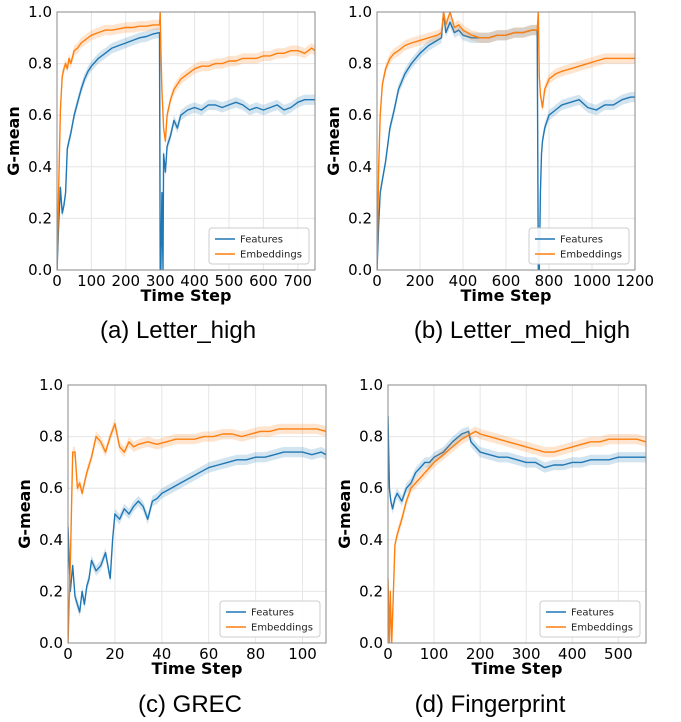 Image resolution: width=681 pixels, height=722 pixels. What do you see at coordinates (522, 330) in the screenshot?
I see `chart-caption: (b) Letter_med_high` at bounding box center [522, 330].